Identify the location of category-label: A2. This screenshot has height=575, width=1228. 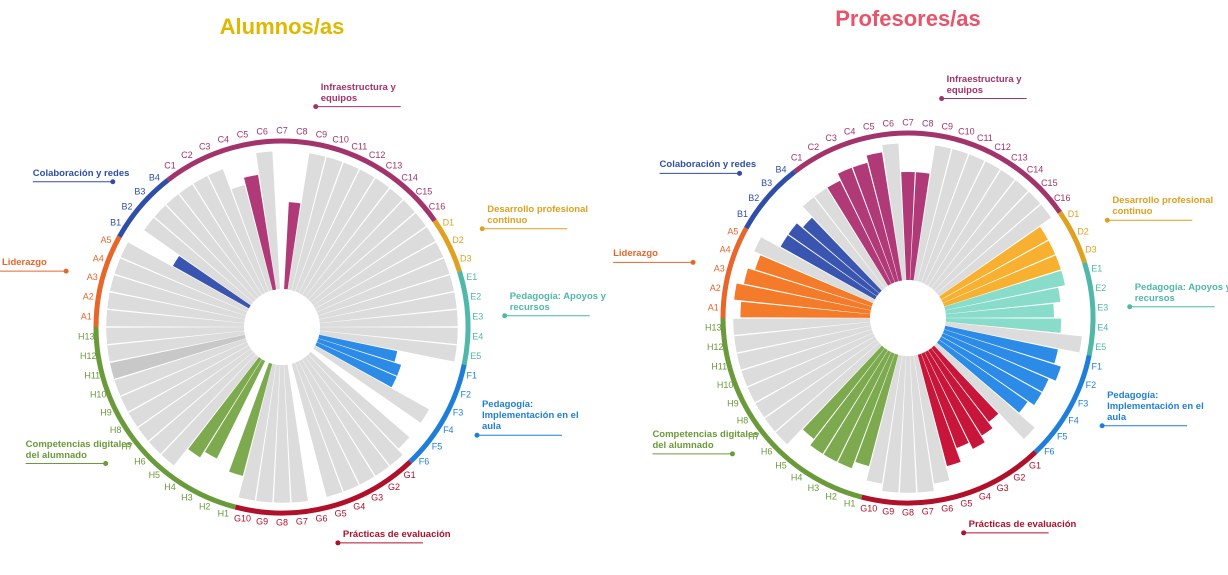
(88, 297).